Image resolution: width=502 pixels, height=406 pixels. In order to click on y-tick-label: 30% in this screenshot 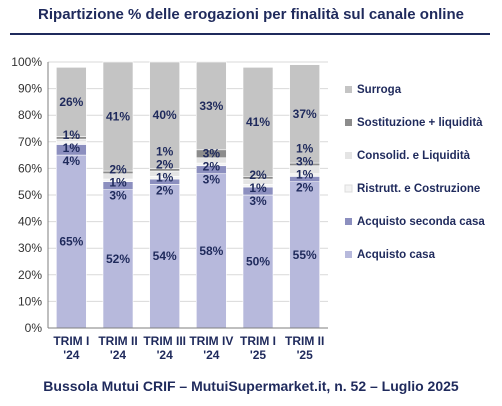, I will do `click(30, 248)`.